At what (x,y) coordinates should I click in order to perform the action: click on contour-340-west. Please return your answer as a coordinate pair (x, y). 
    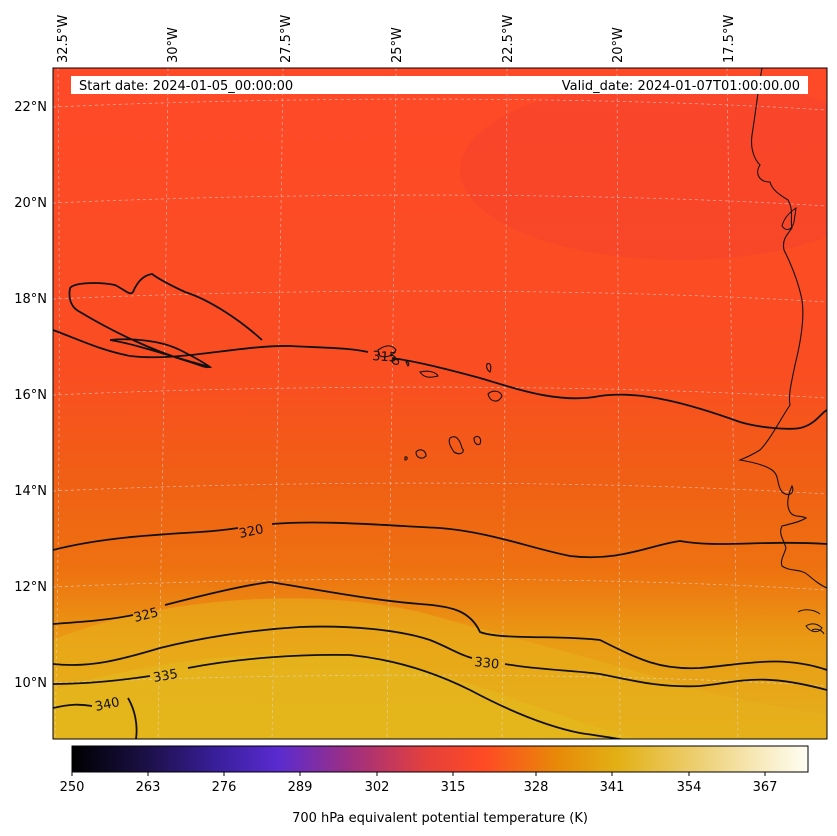
    Looking at the image, I should click on (73, 706).